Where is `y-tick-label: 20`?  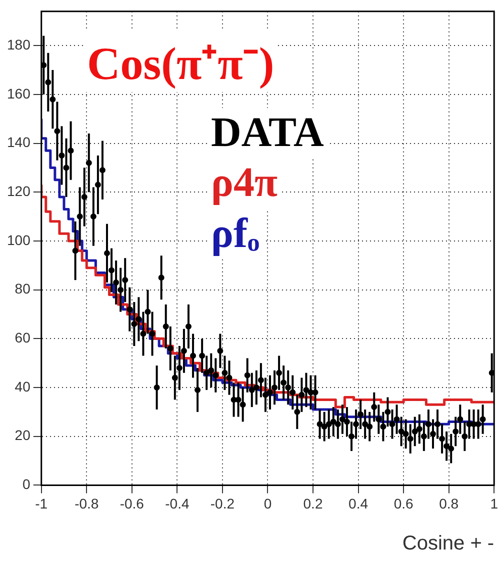
y-tick-label: 20 is located at coordinates (22, 435).